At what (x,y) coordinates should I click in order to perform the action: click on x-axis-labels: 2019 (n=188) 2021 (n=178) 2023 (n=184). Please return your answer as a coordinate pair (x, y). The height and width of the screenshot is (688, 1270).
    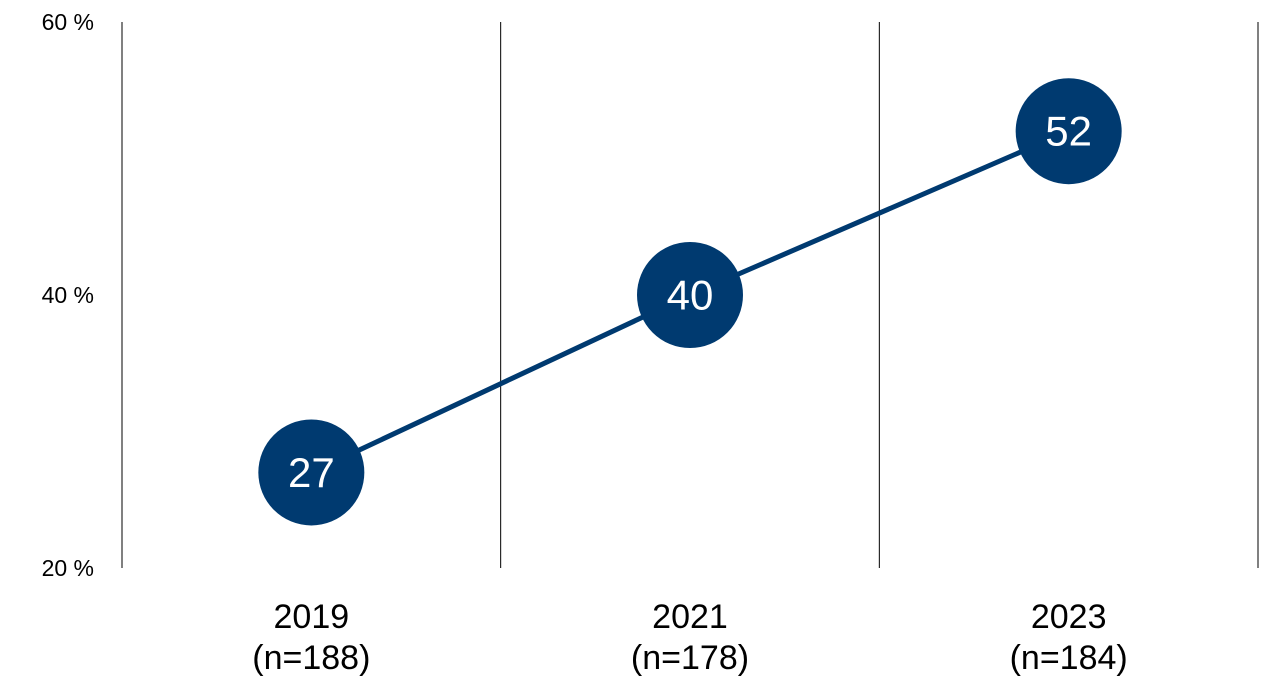
    Looking at the image, I should click on (689, 637).